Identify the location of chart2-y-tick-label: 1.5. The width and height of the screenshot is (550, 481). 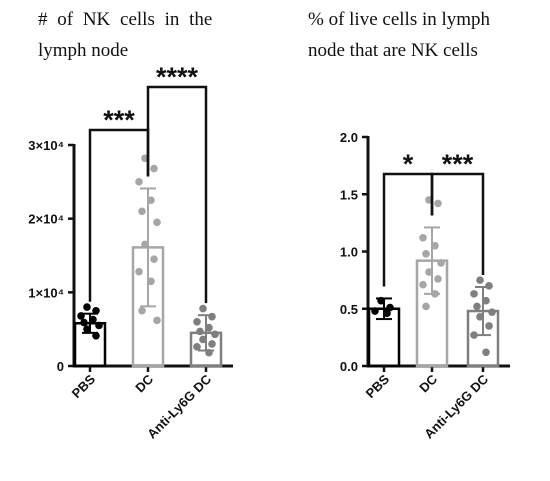
(349, 194).